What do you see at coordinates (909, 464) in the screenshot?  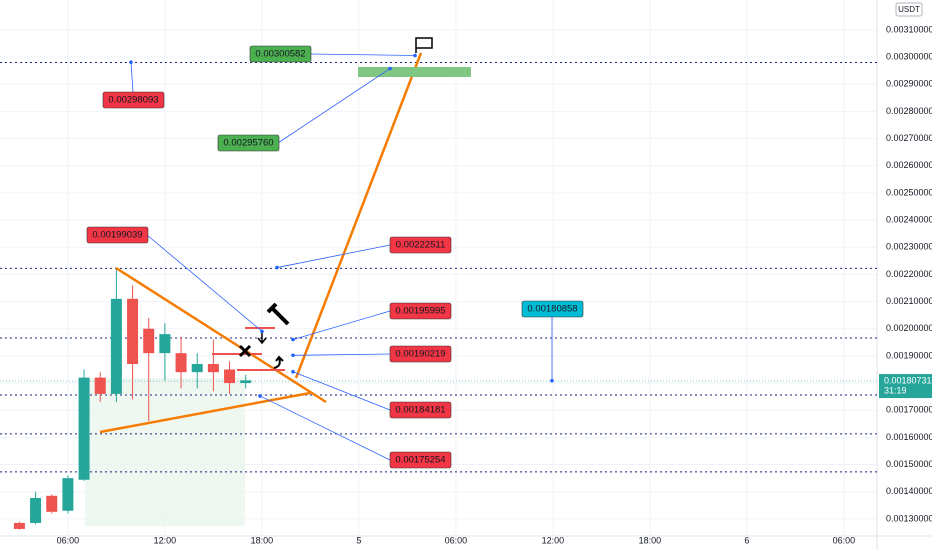 I see `y-tick-label: 0.00150000` at bounding box center [909, 464].